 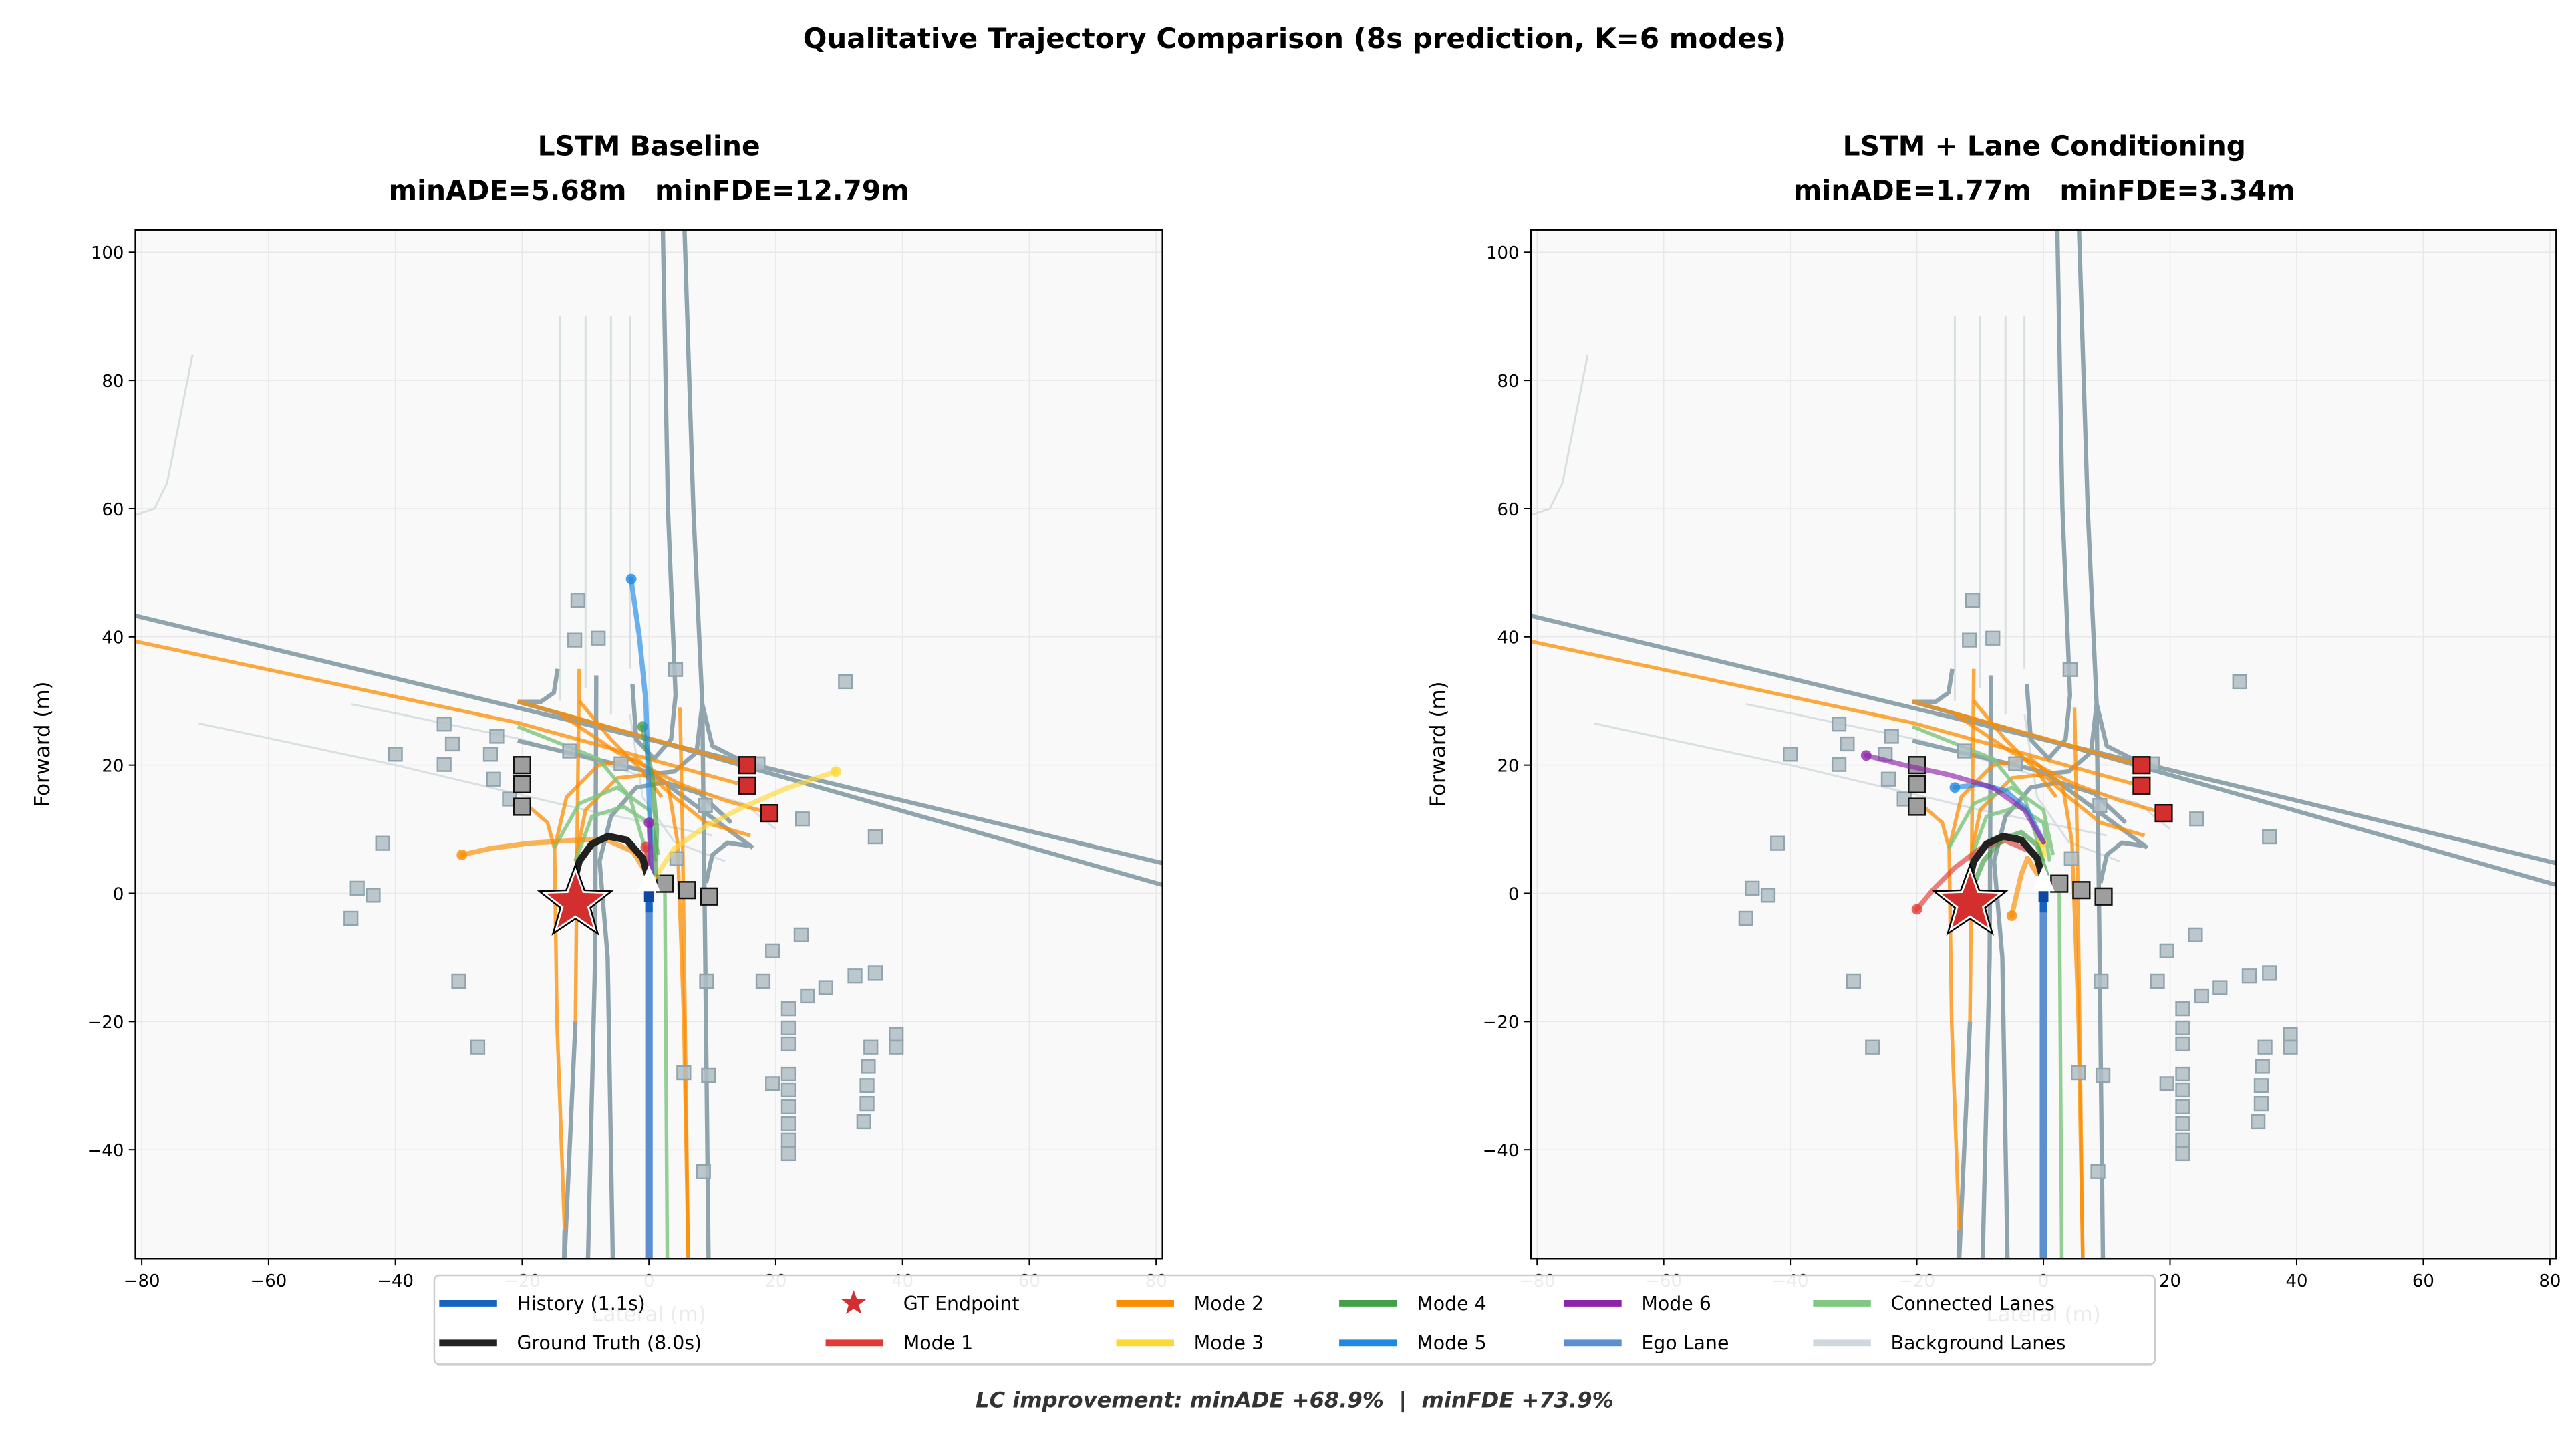 What do you see at coordinates (746, 823) in the screenshot?
I see `mode-3-trajectory` at bounding box center [746, 823].